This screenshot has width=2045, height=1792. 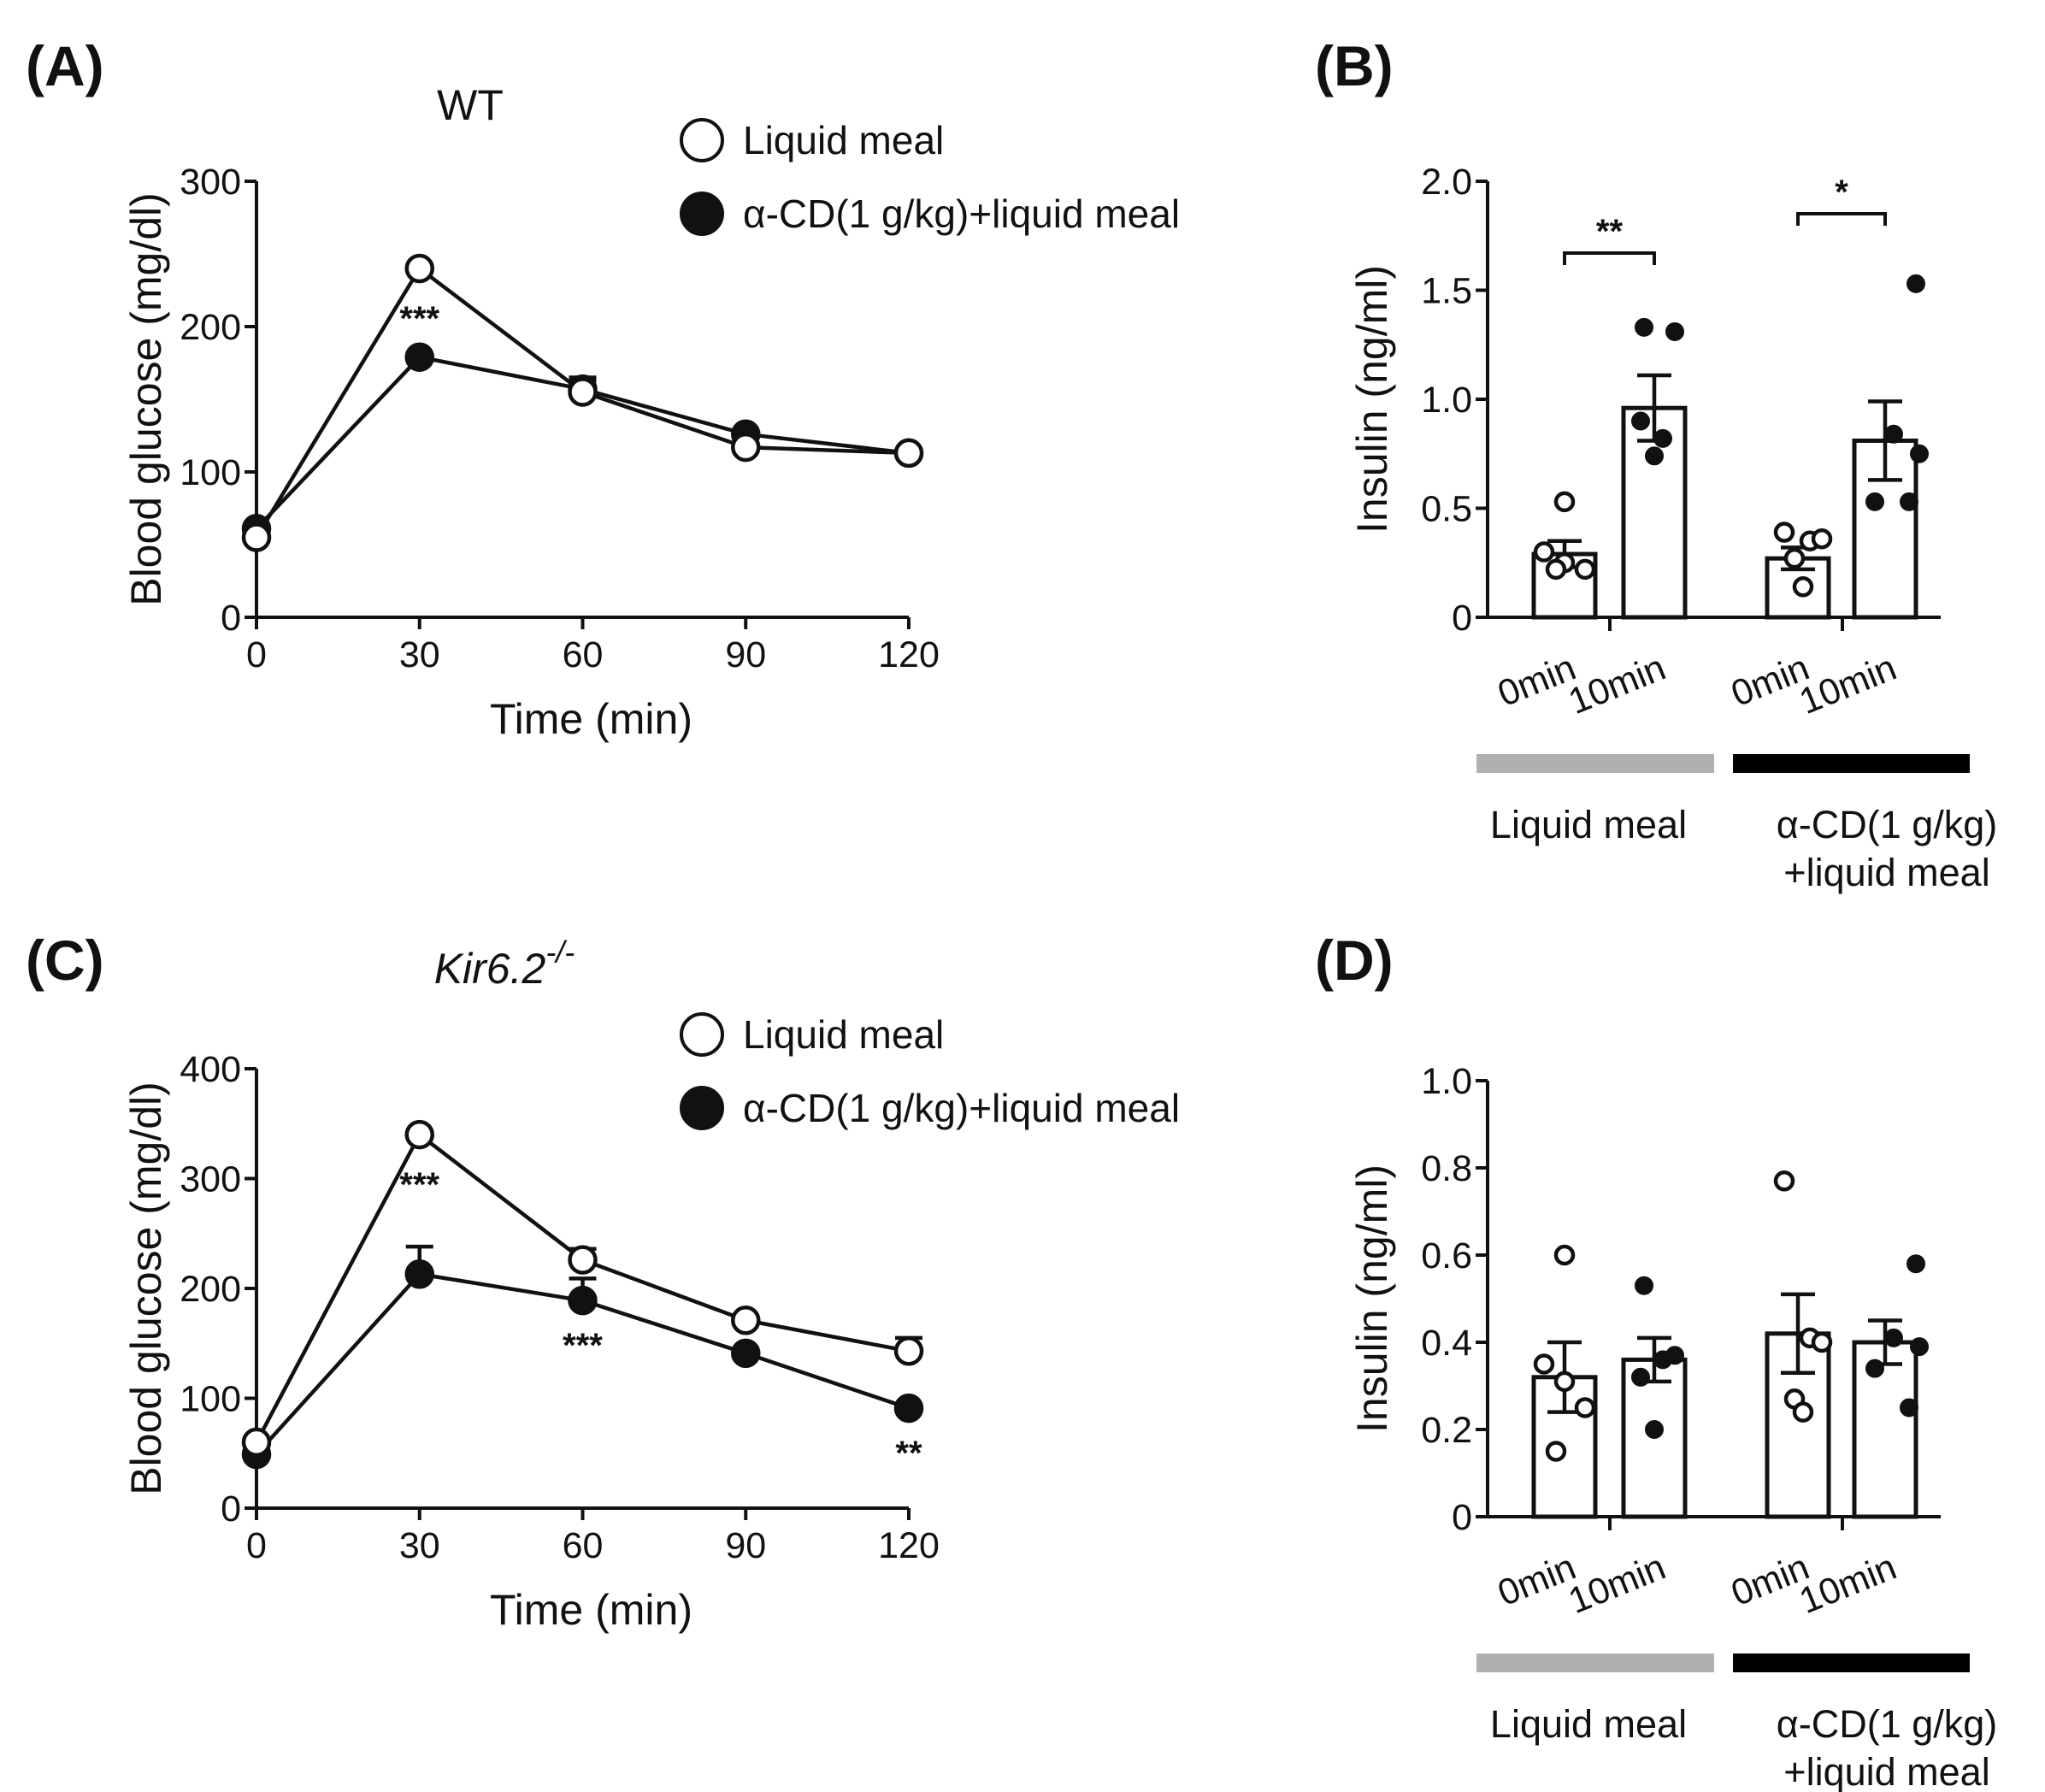 I want to click on y-tick-label: 0.6, so click(x=1447, y=1255).